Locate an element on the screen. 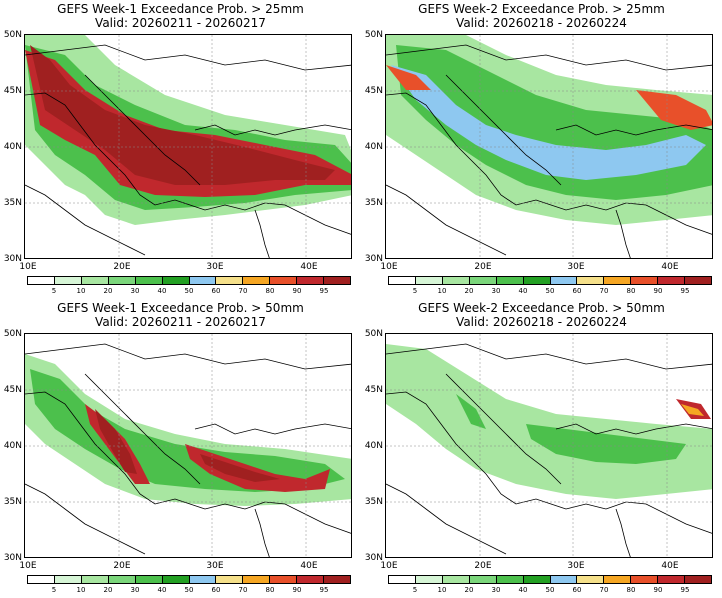  panel-title: GEFS Week-1 Exceedance Prob. > 25mm is located at coordinates (180, 9).